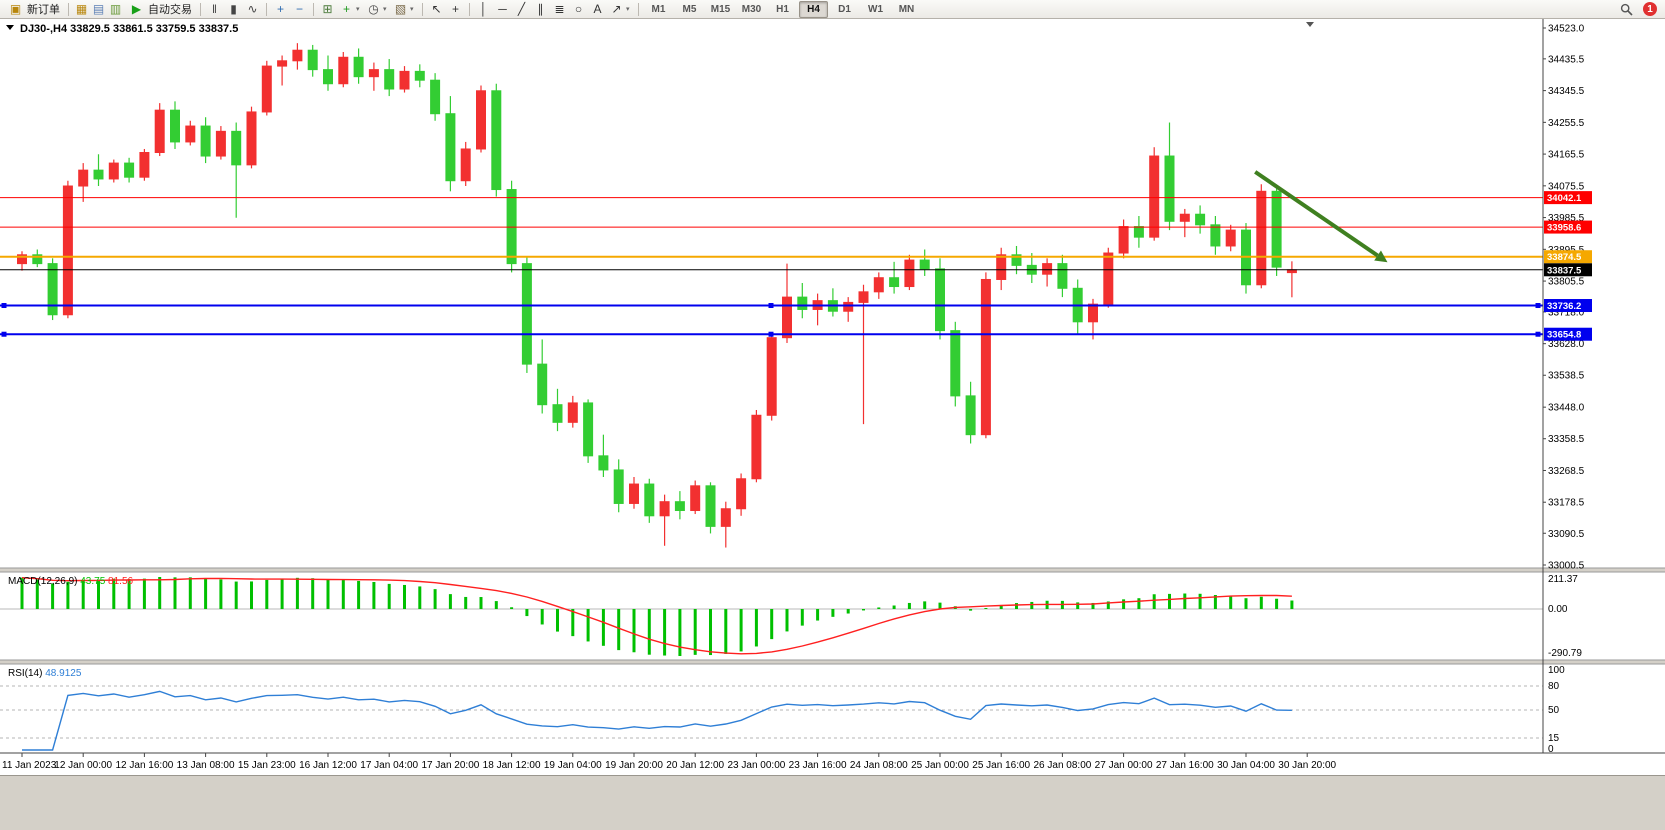 Image resolution: width=1665 pixels, height=830 pixels. I want to click on price-tick: 33178.5, so click(1566, 503).